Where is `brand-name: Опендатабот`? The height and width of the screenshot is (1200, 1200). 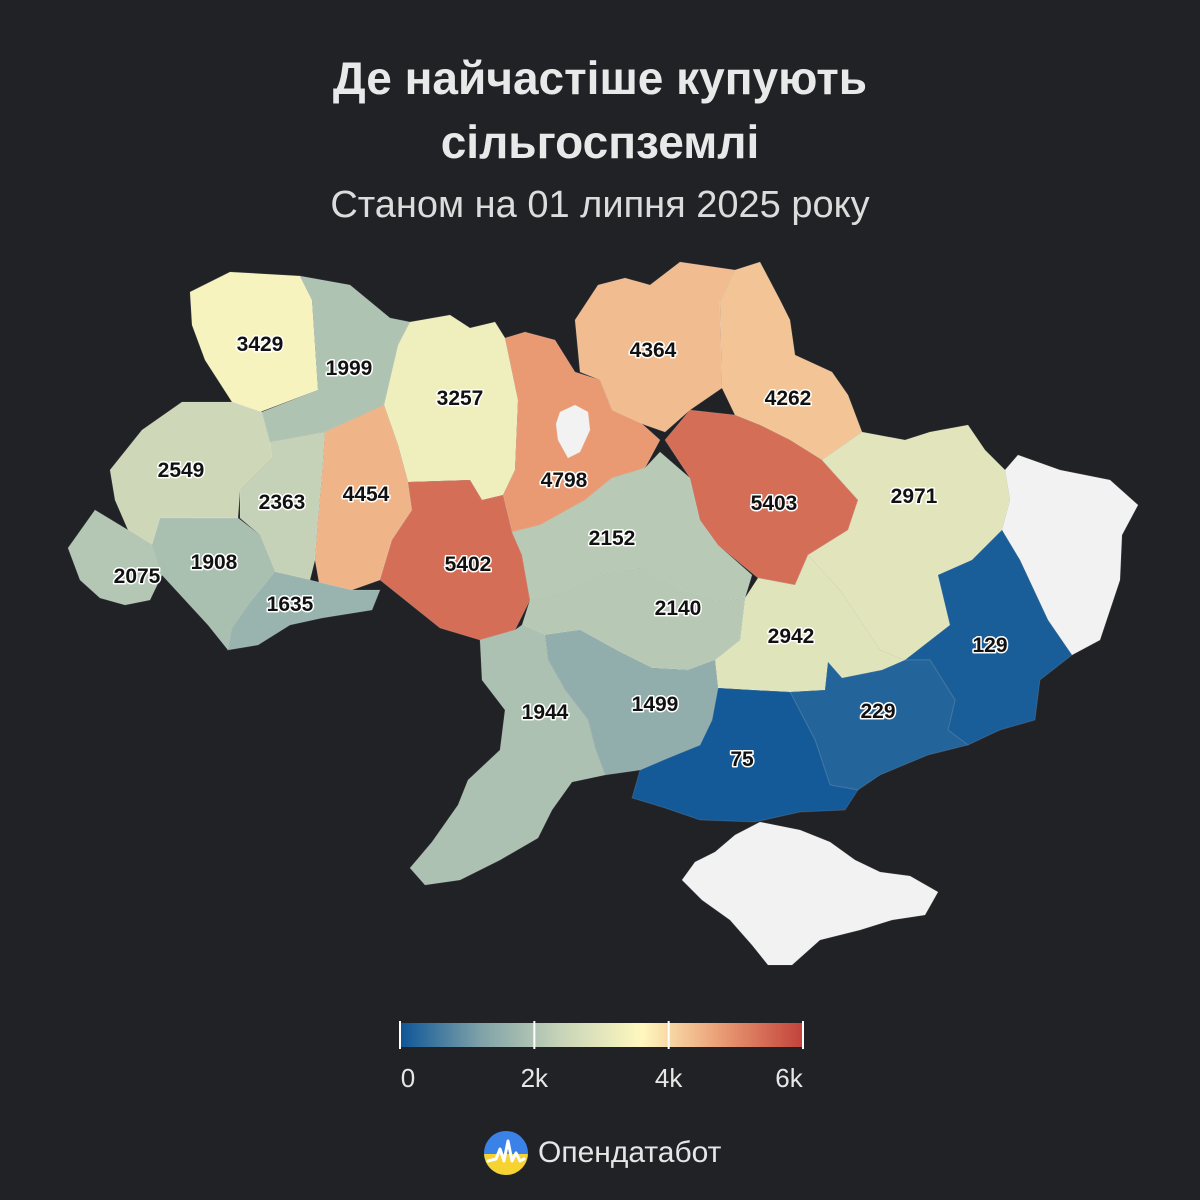
brand-name: Опендатабот is located at coordinates (630, 1152).